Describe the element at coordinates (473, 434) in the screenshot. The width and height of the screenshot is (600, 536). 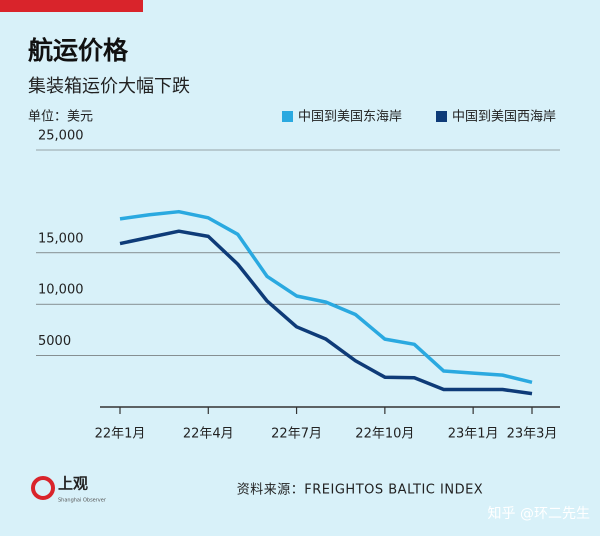
I see `x-tick-label: 23年1月` at that location.